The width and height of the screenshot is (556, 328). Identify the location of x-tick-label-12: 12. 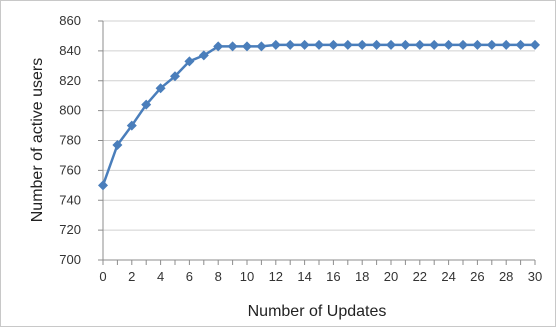
(276, 276).